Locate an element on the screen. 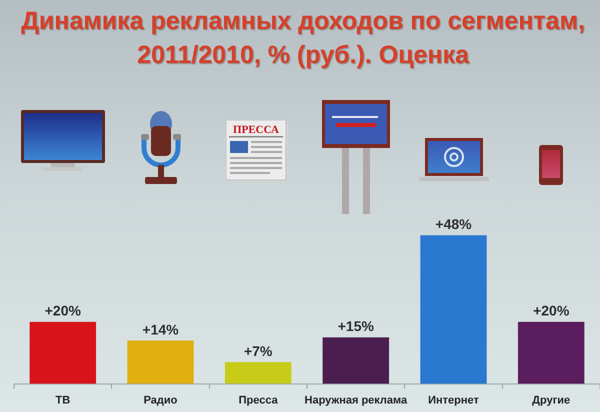 The height and width of the screenshot is (412, 600). x-tick-label: Пресса is located at coordinates (258, 400).